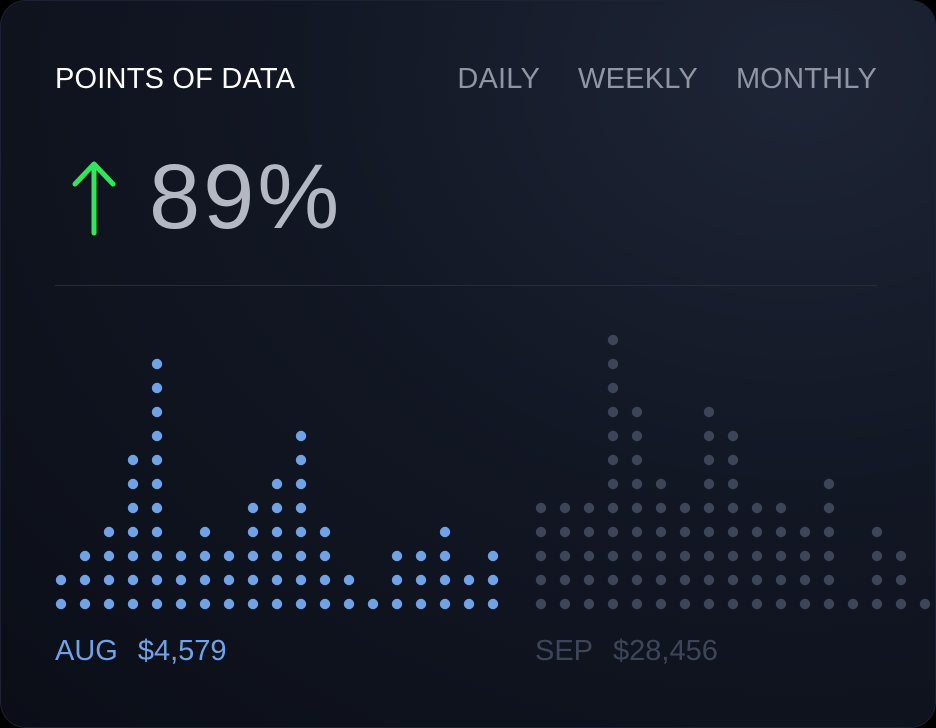 The height and width of the screenshot is (728, 936). I want to click on card-title: POINTS OF DATA, so click(175, 79).